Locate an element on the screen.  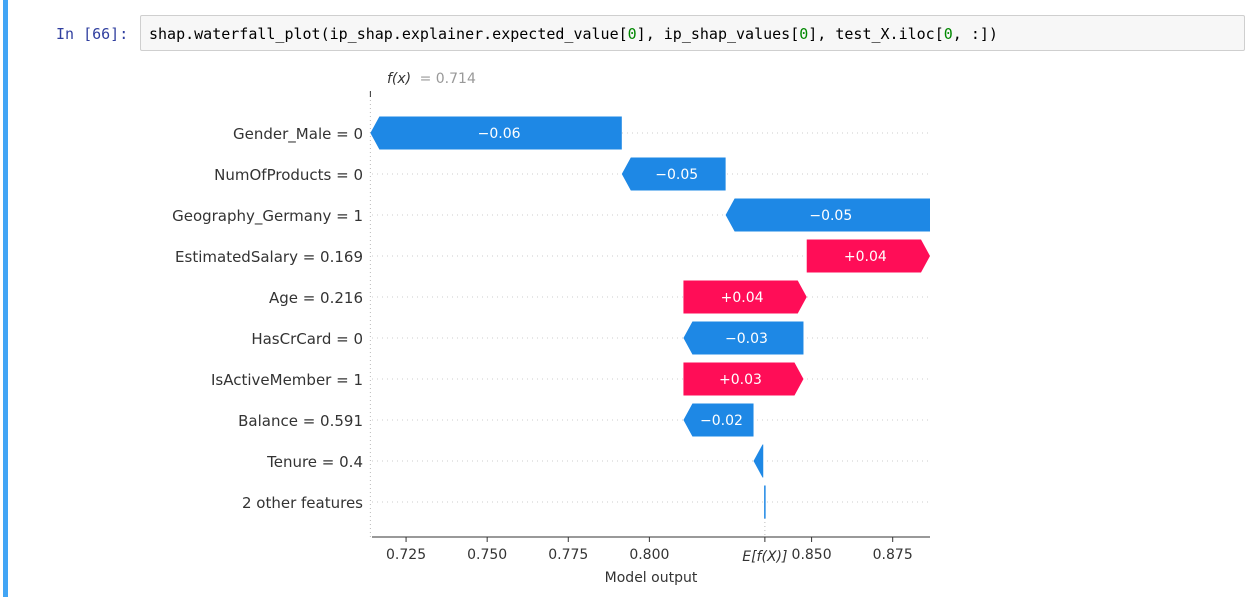
x-axis: 0.725 0.750 0.775 0.800 0.850 0.875 E[f(X)] is located at coordinates (651, 550).